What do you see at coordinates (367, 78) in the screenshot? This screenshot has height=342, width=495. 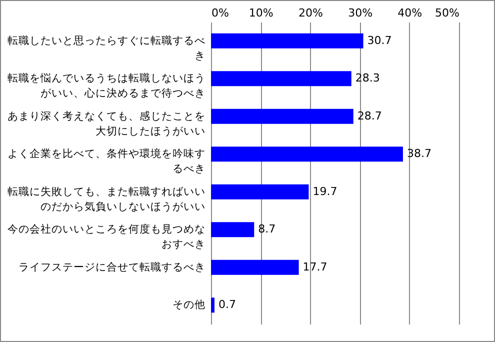 I see `data-label: 28.3` at bounding box center [367, 78].